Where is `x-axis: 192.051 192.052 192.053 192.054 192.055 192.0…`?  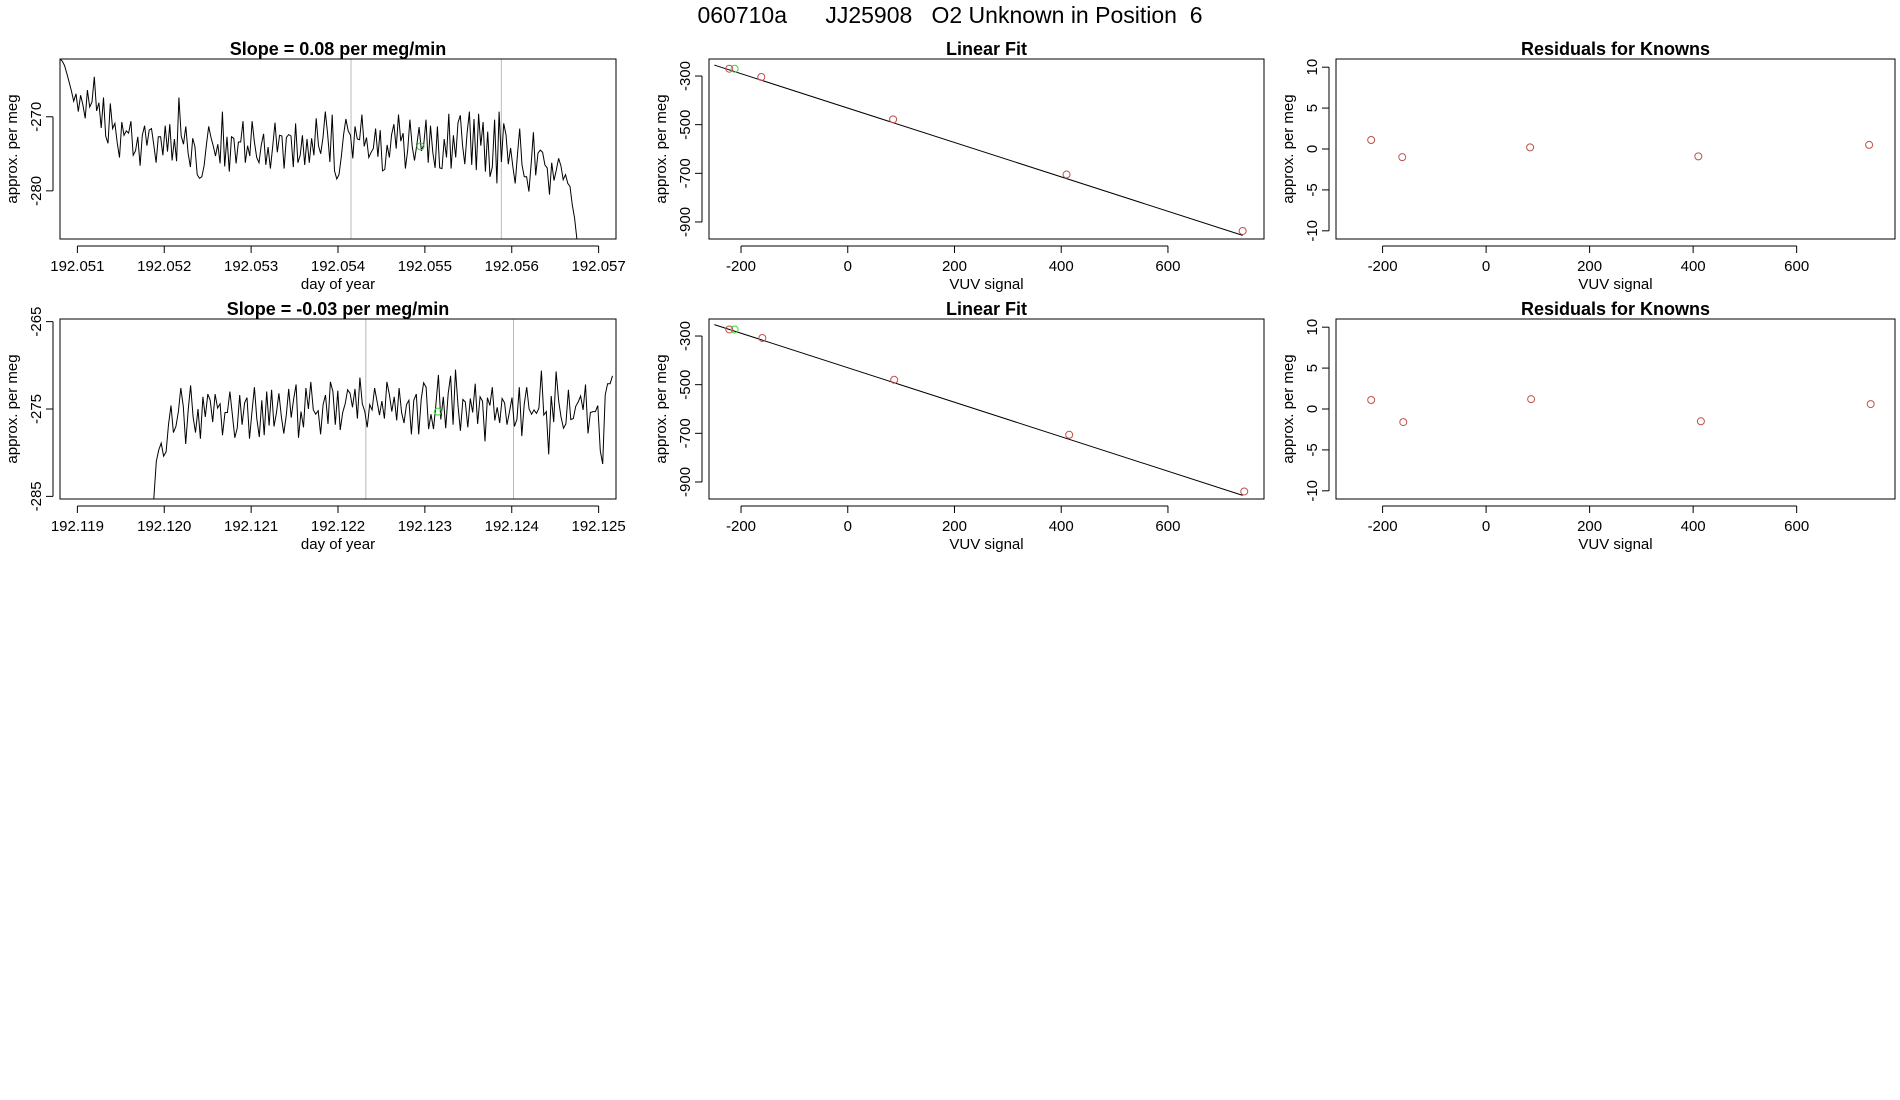 x-axis: 192.051 192.052 192.053 192.054 192.055 192.0… is located at coordinates (338, 269).